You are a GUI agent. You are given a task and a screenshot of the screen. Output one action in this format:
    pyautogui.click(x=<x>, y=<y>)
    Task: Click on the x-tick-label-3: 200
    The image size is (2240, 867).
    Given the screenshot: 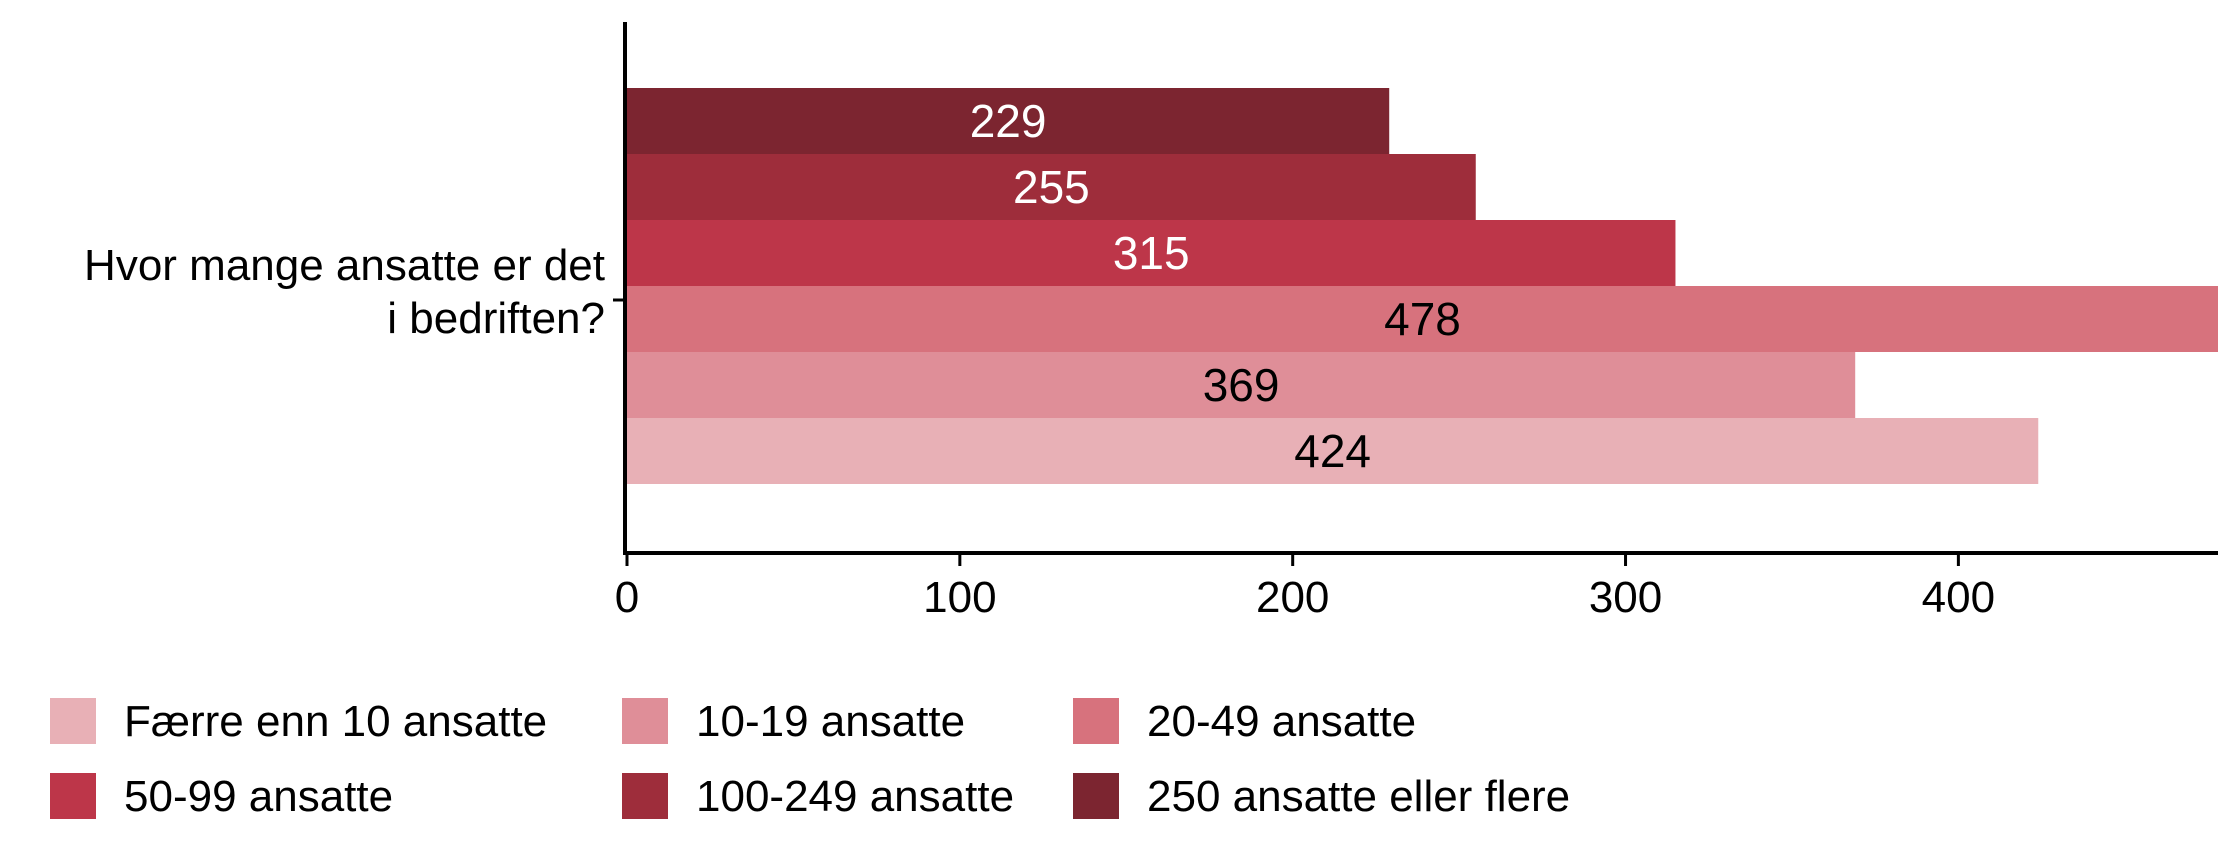 What is the action you would take?
    pyautogui.click(x=1292, y=597)
    